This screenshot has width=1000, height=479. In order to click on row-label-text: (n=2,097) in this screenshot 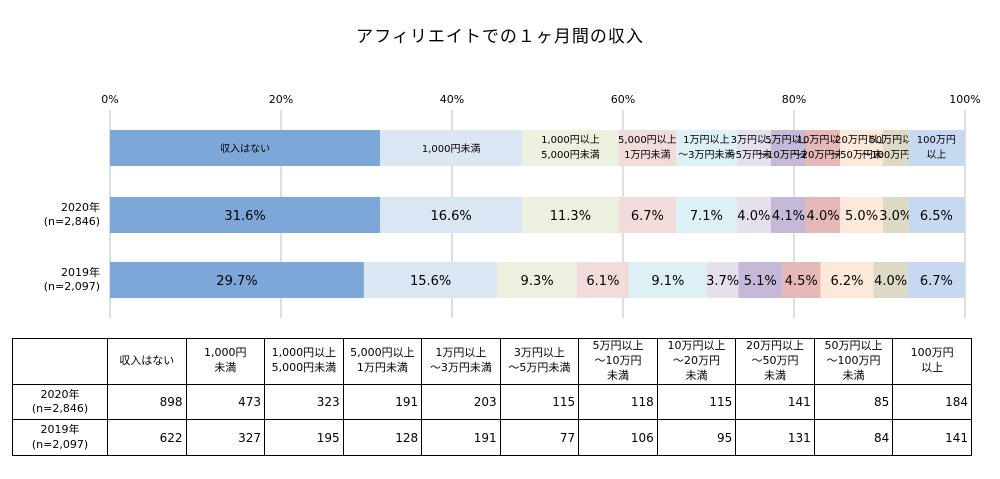, I will do `click(60, 444)`.